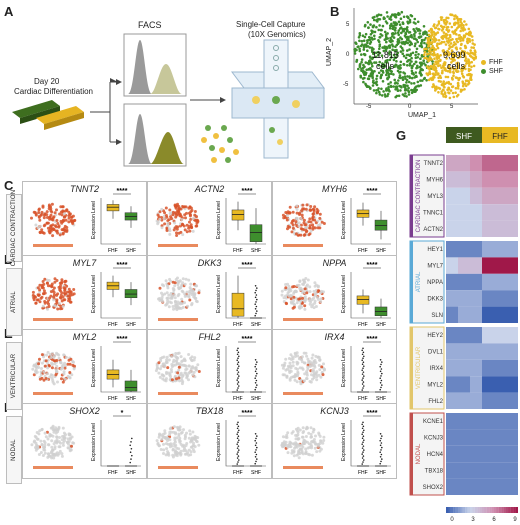  What do you see at coordinates (131, 386) in the screenshot?
I see `boxplot-box-shf` at bounding box center [131, 386].